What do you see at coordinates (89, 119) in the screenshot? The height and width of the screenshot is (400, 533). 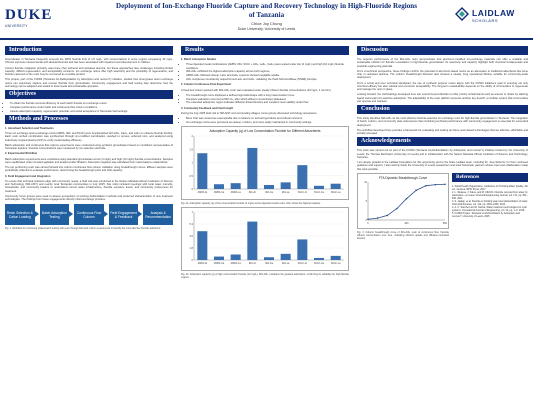 I see `section-methods: Methods and Processes` at bounding box center [89, 119].